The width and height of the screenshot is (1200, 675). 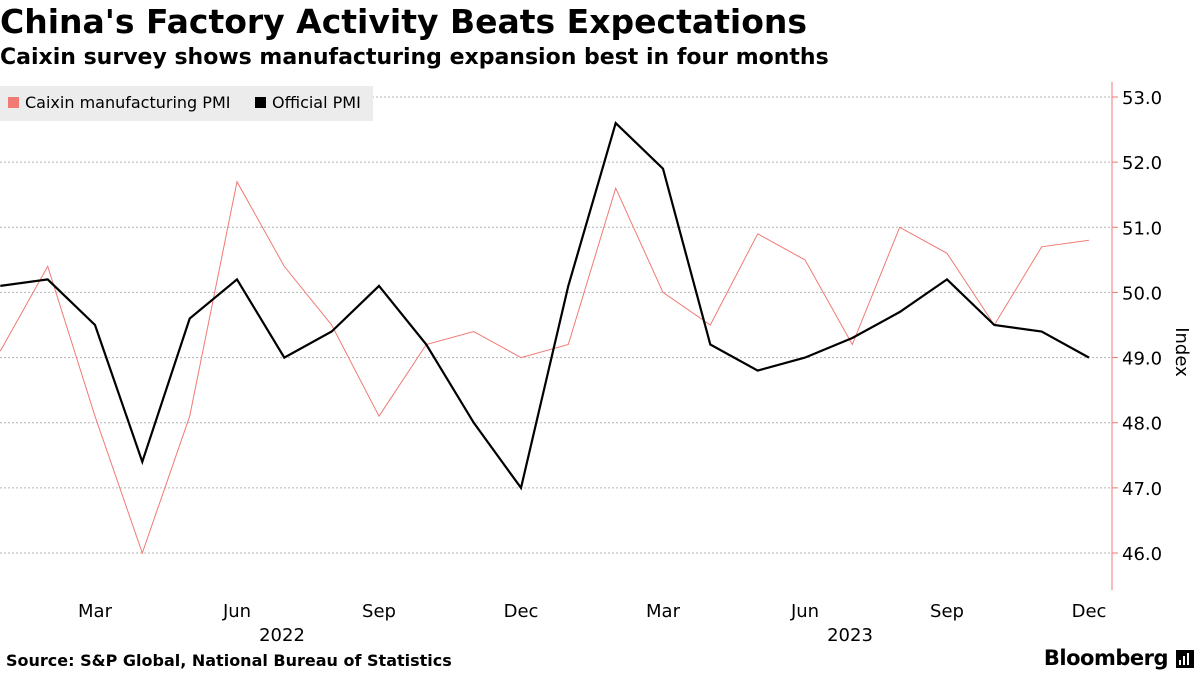 I want to click on y-tick-label: 49.0, so click(x=1142, y=359).